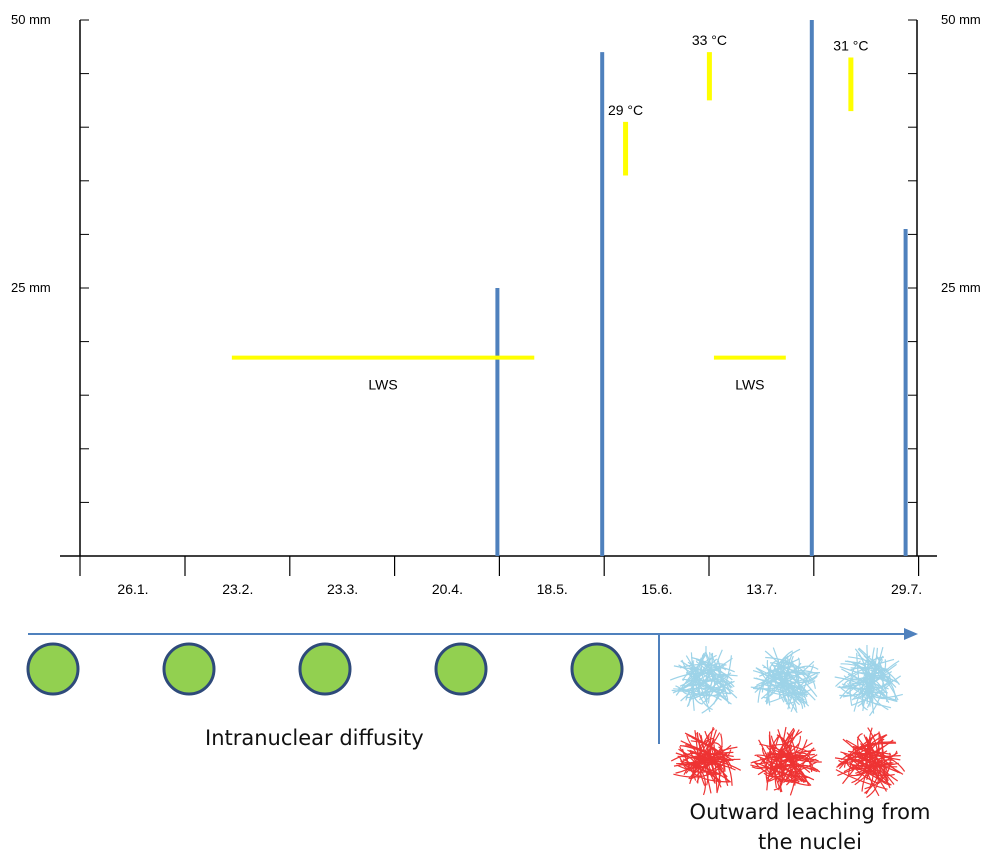  Describe the element at coordinates (314, 738) in the screenshot. I see `intranuclear-label: Intranuclear diffusity` at that location.